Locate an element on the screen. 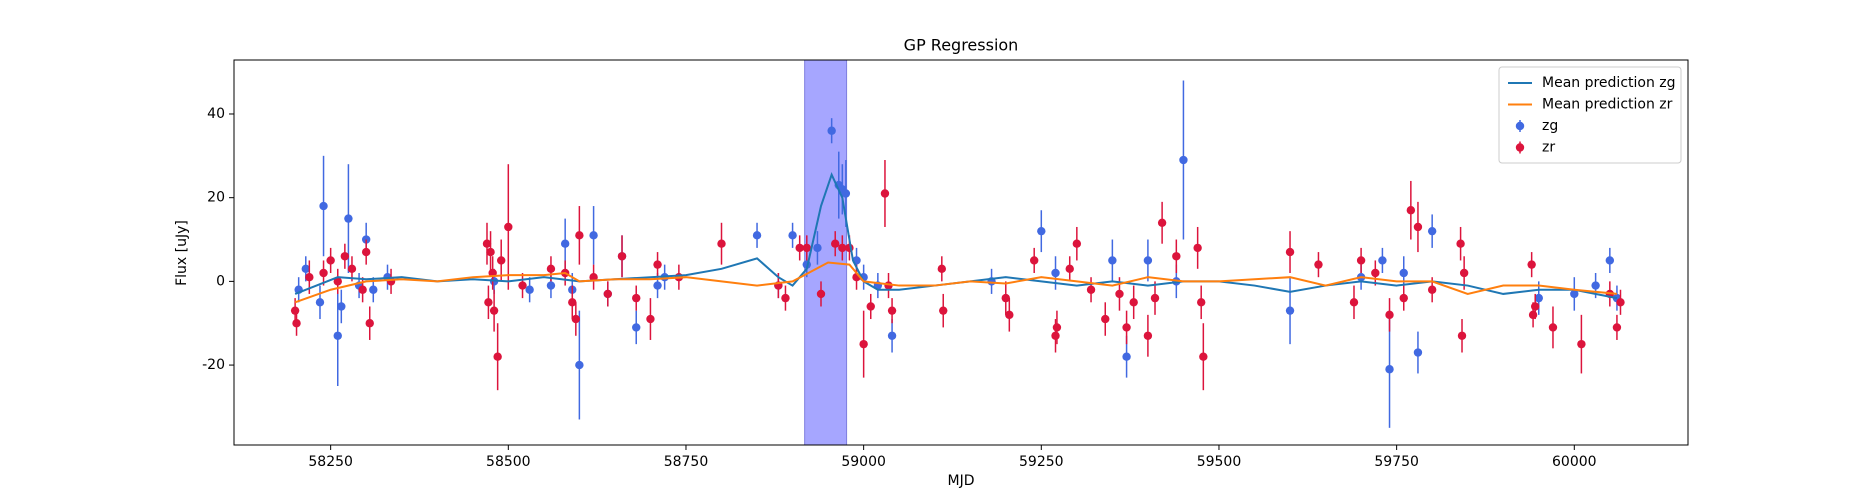 Image resolution: width=1875 pixels, height=500 pixels. chart-title: GP Regression is located at coordinates (961, 45).